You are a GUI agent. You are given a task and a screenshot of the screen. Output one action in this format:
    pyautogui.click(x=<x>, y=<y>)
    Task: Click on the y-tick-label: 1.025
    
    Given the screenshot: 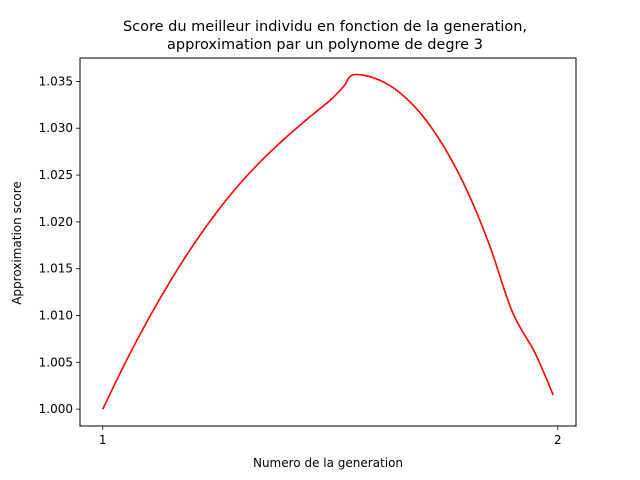 What is the action you would take?
    pyautogui.click(x=56, y=175)
    